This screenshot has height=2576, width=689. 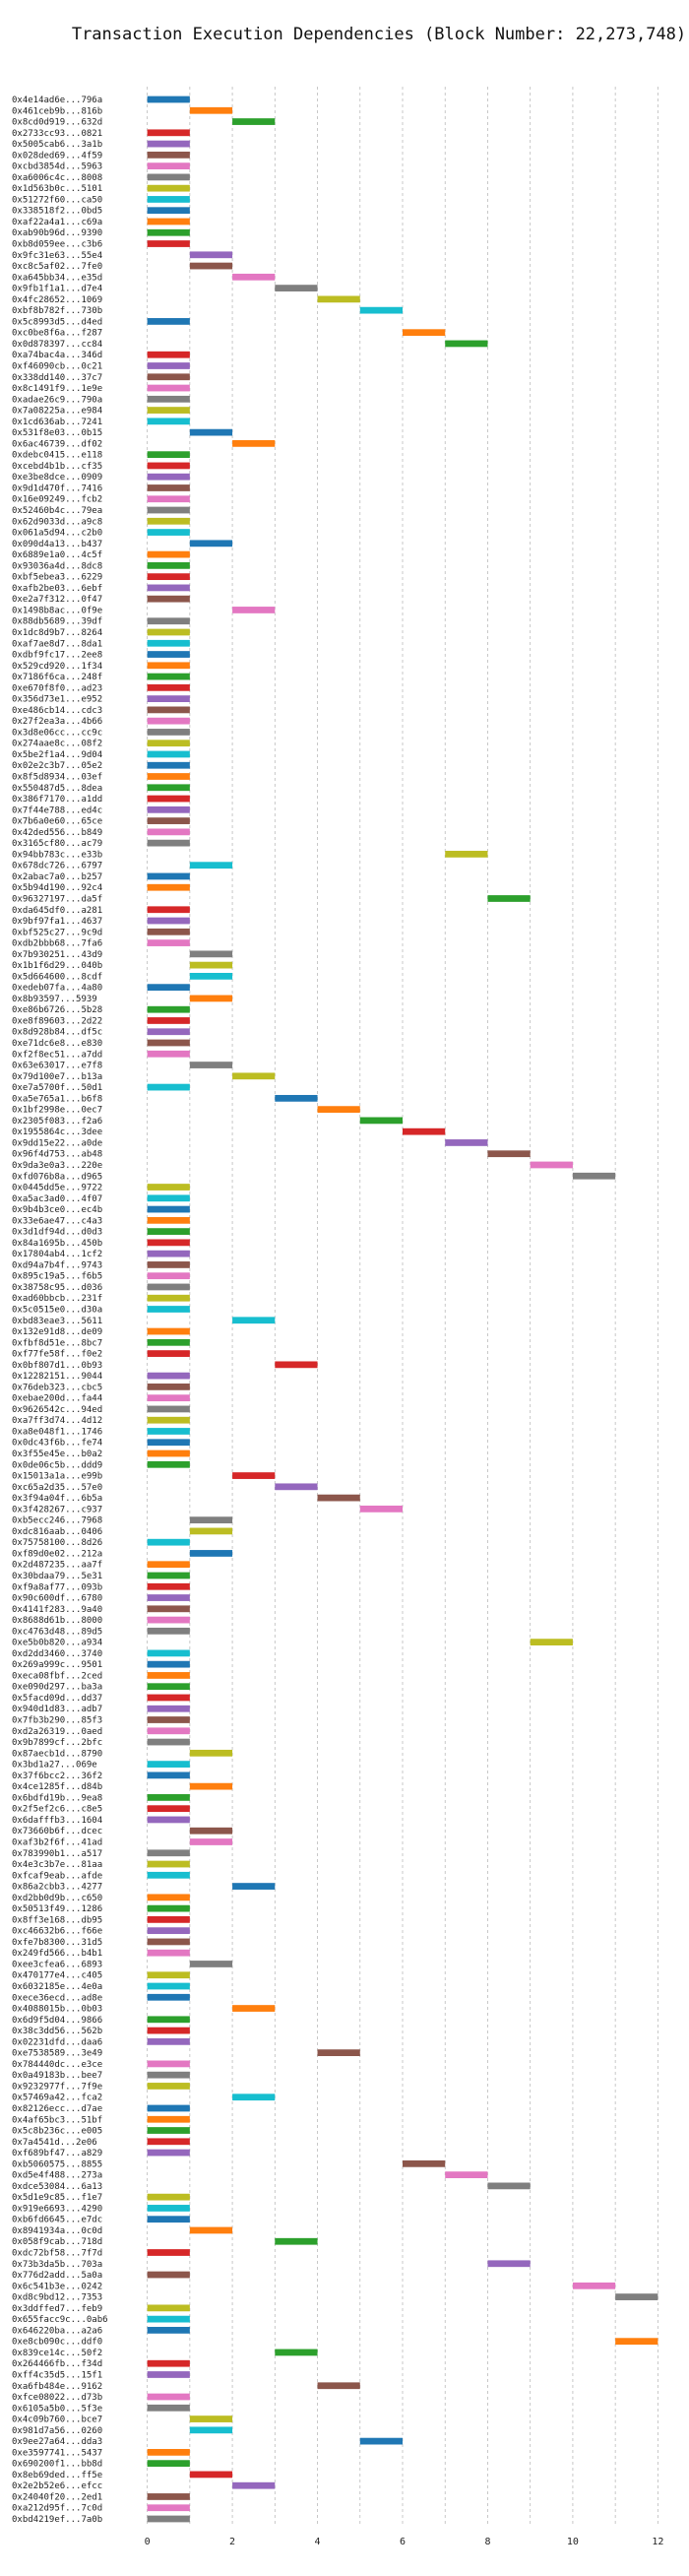 What do you see at coordinates (57, 2120) in the screenshot?
I see `tx-hash-label: 0x4af65bc3...51bf` at bounding box center [57, 2120].